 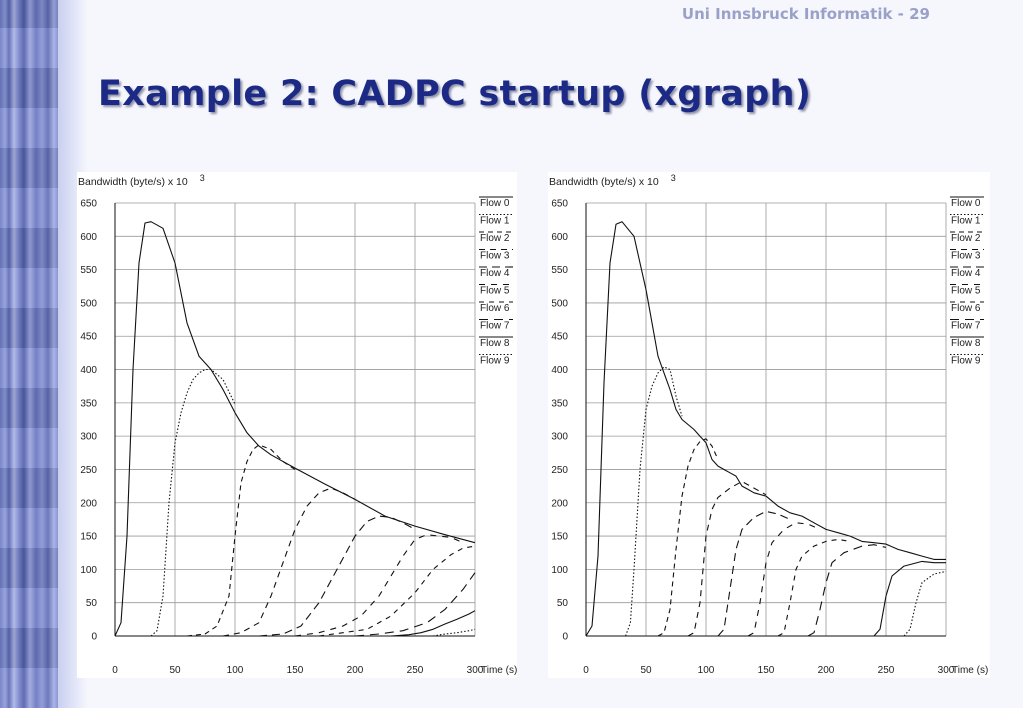 What do you see at coordinates (29, 354) in the screenshot?
I see `decorative-side-strip` at bounding box center [29, 354].